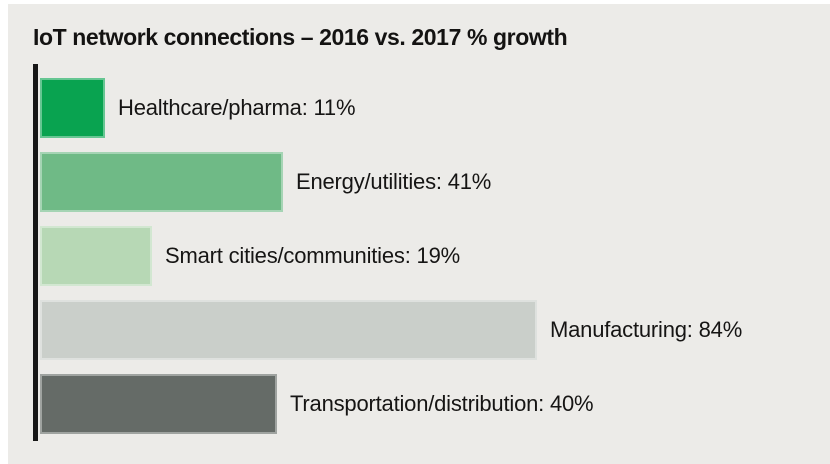  I want to click on bar-label: Manufacturing: 84%, so click(646, 329).